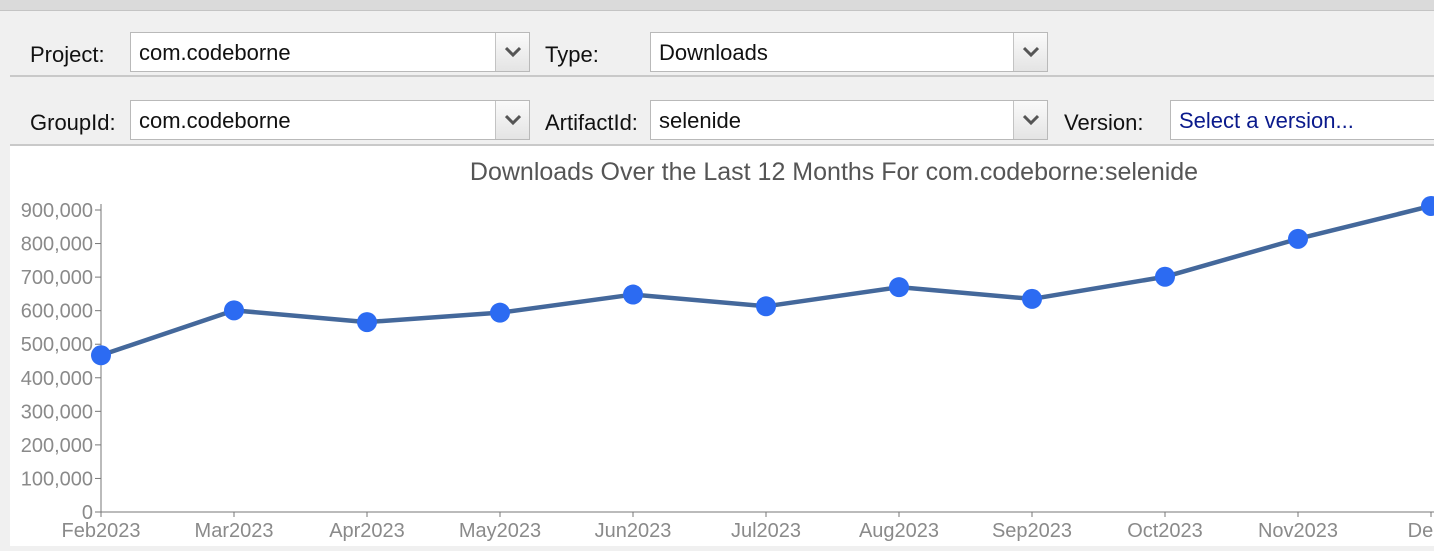 The width and height of the screenshot is (1434, 551). Describe the element at coordinates (899, 531) in the screenshot. I see `x-tick-label: Aug2023` at that location.